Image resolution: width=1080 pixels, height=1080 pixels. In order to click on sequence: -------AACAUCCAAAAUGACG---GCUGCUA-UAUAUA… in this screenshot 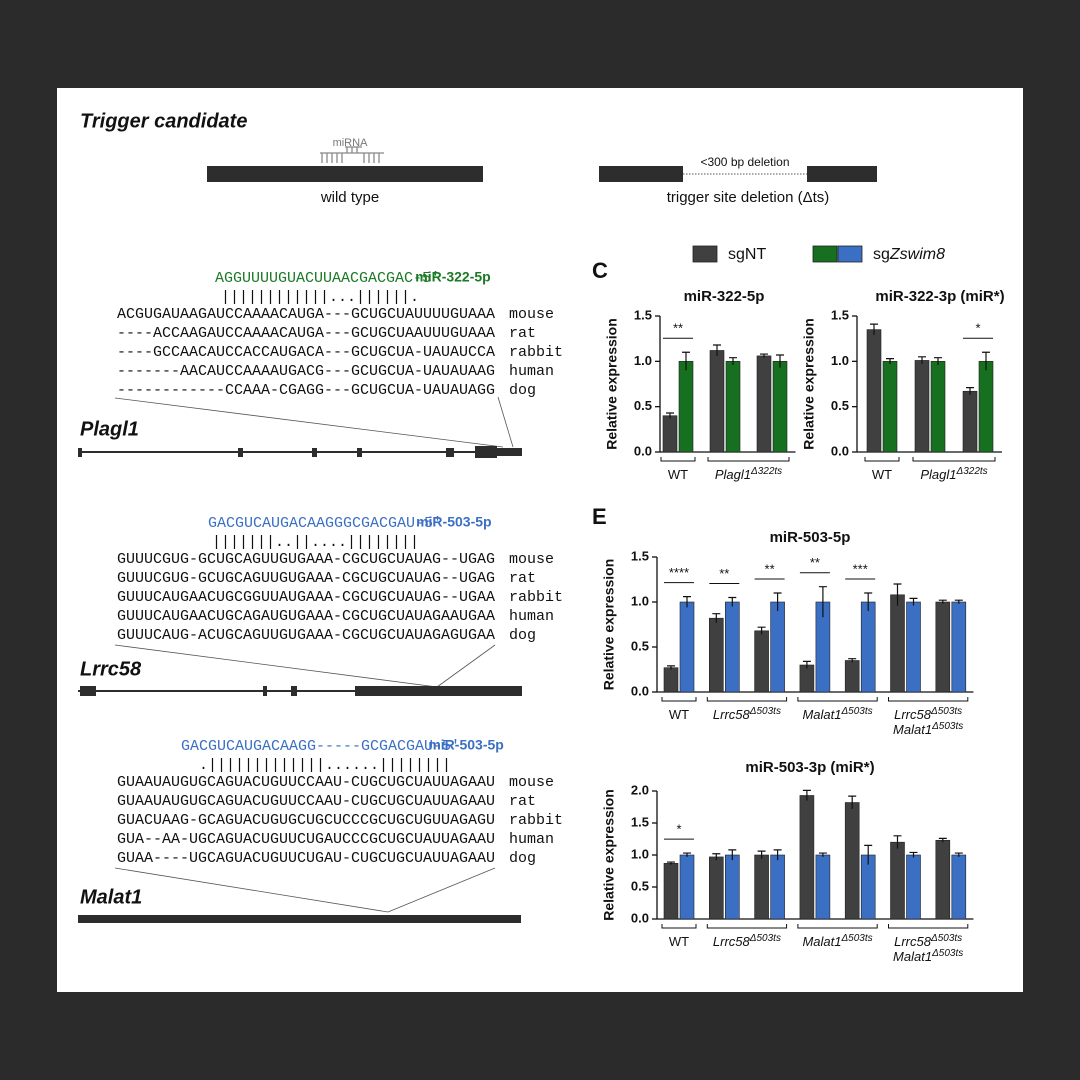, I will do `click(306, 371)`.